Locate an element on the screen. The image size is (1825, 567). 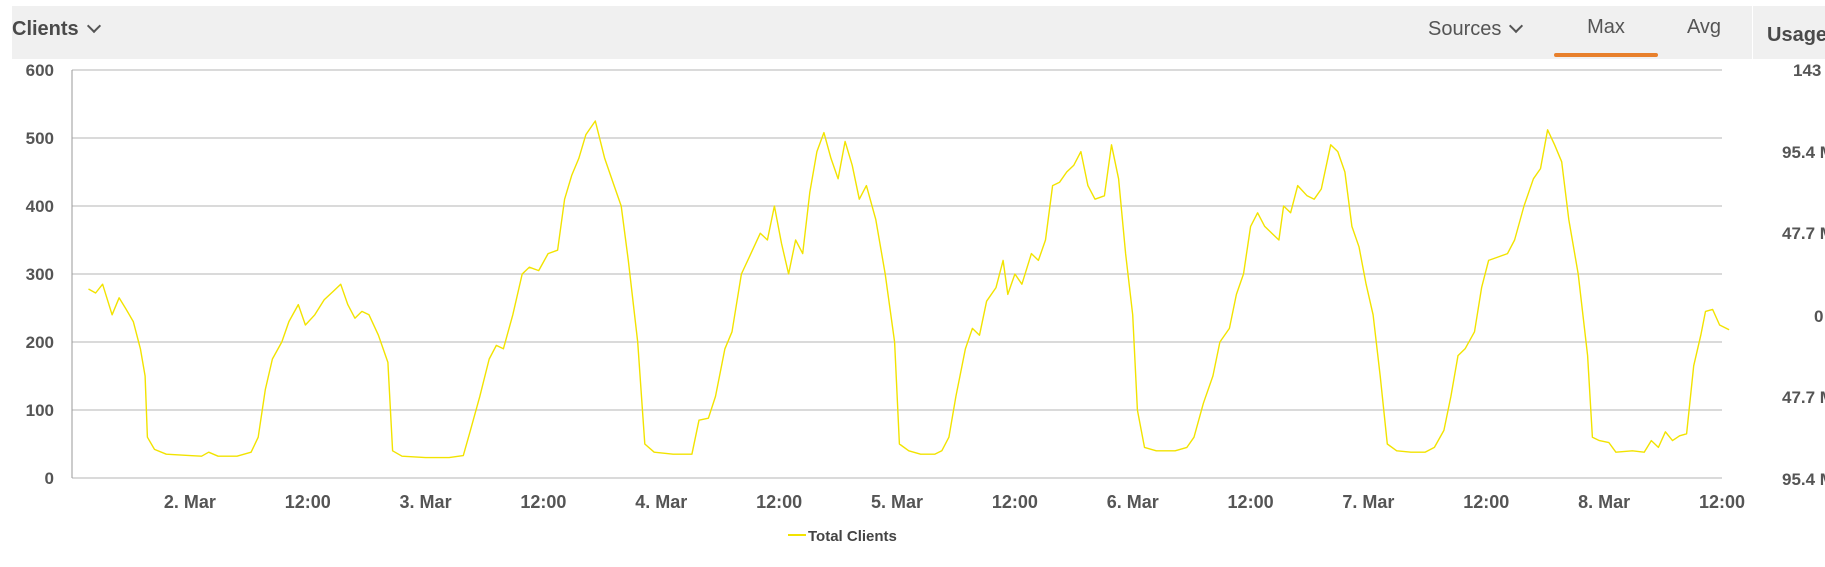
sources-dropdown-label: Sources is located at coordinates (1465, 29).